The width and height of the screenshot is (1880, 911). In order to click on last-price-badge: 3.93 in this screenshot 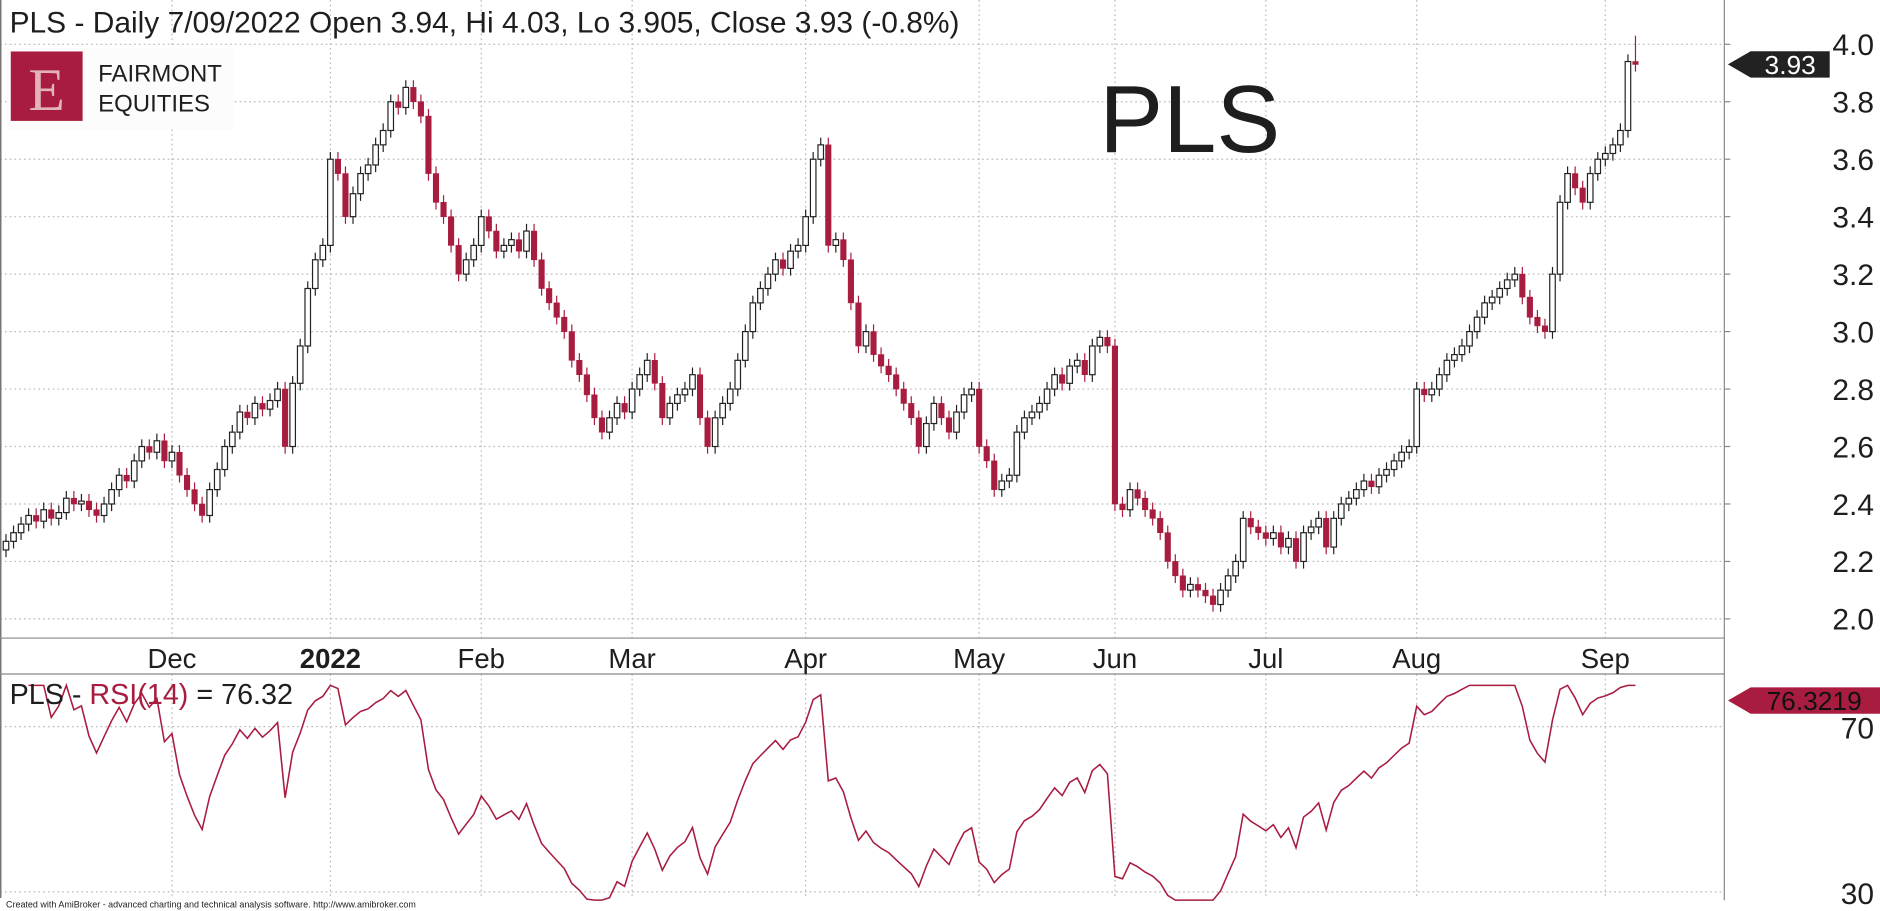, I will do `click(1778, 65)`.